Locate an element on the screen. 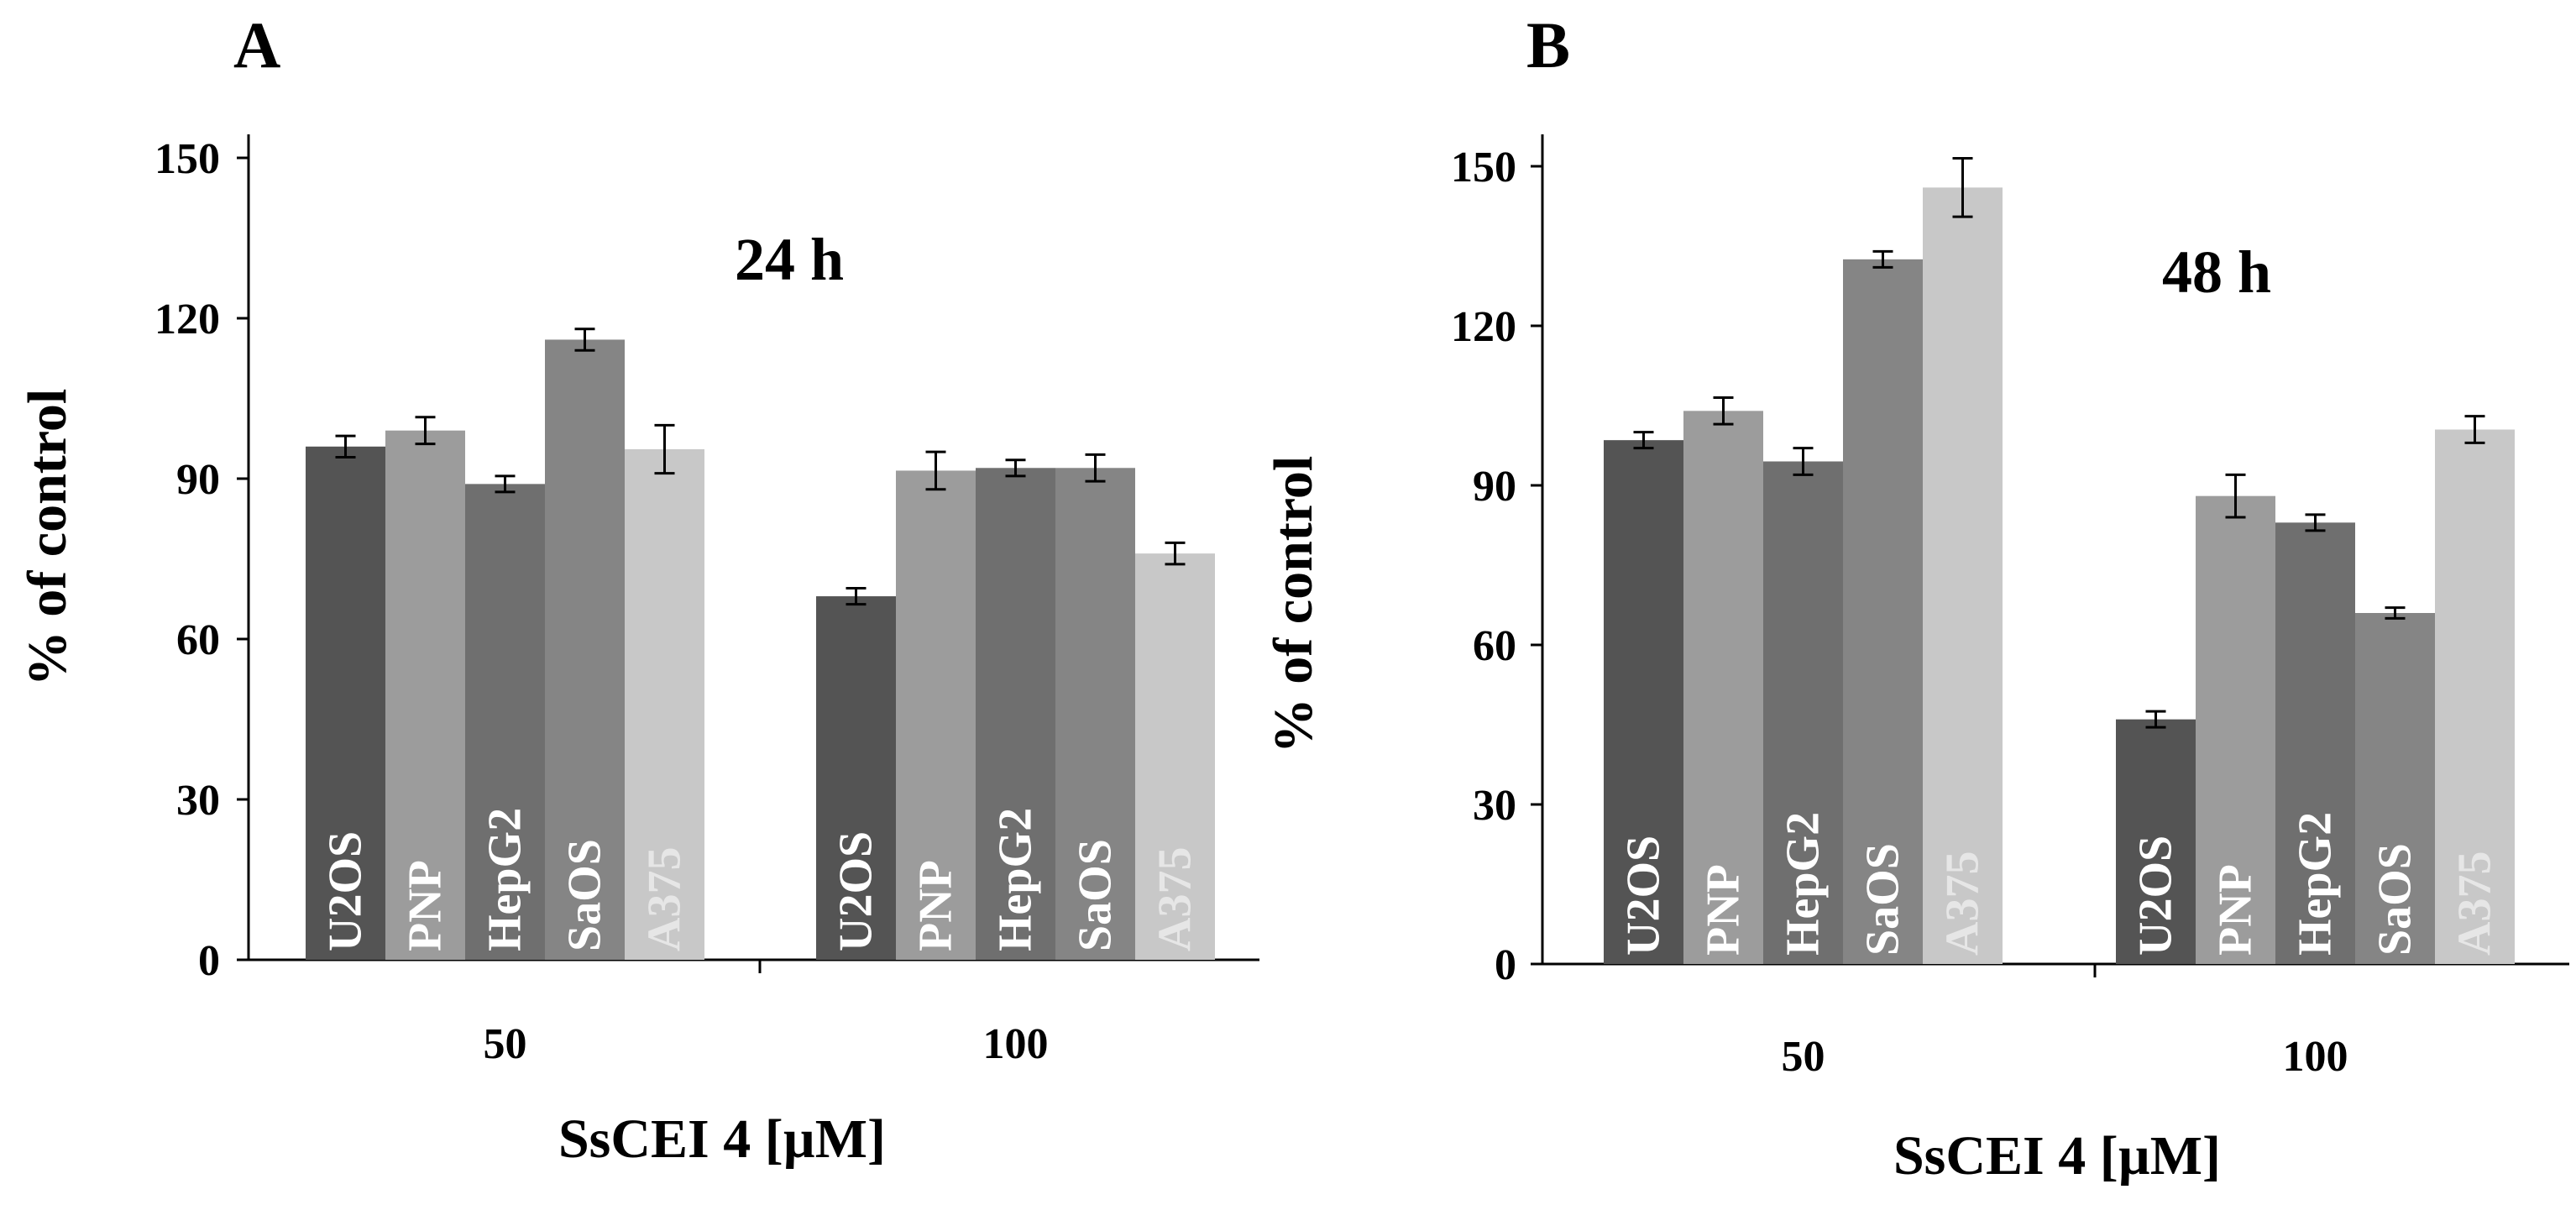 This screenshot has height=1205, width=2576. chart-title: 48 h is located at coordinates (2217, 272).